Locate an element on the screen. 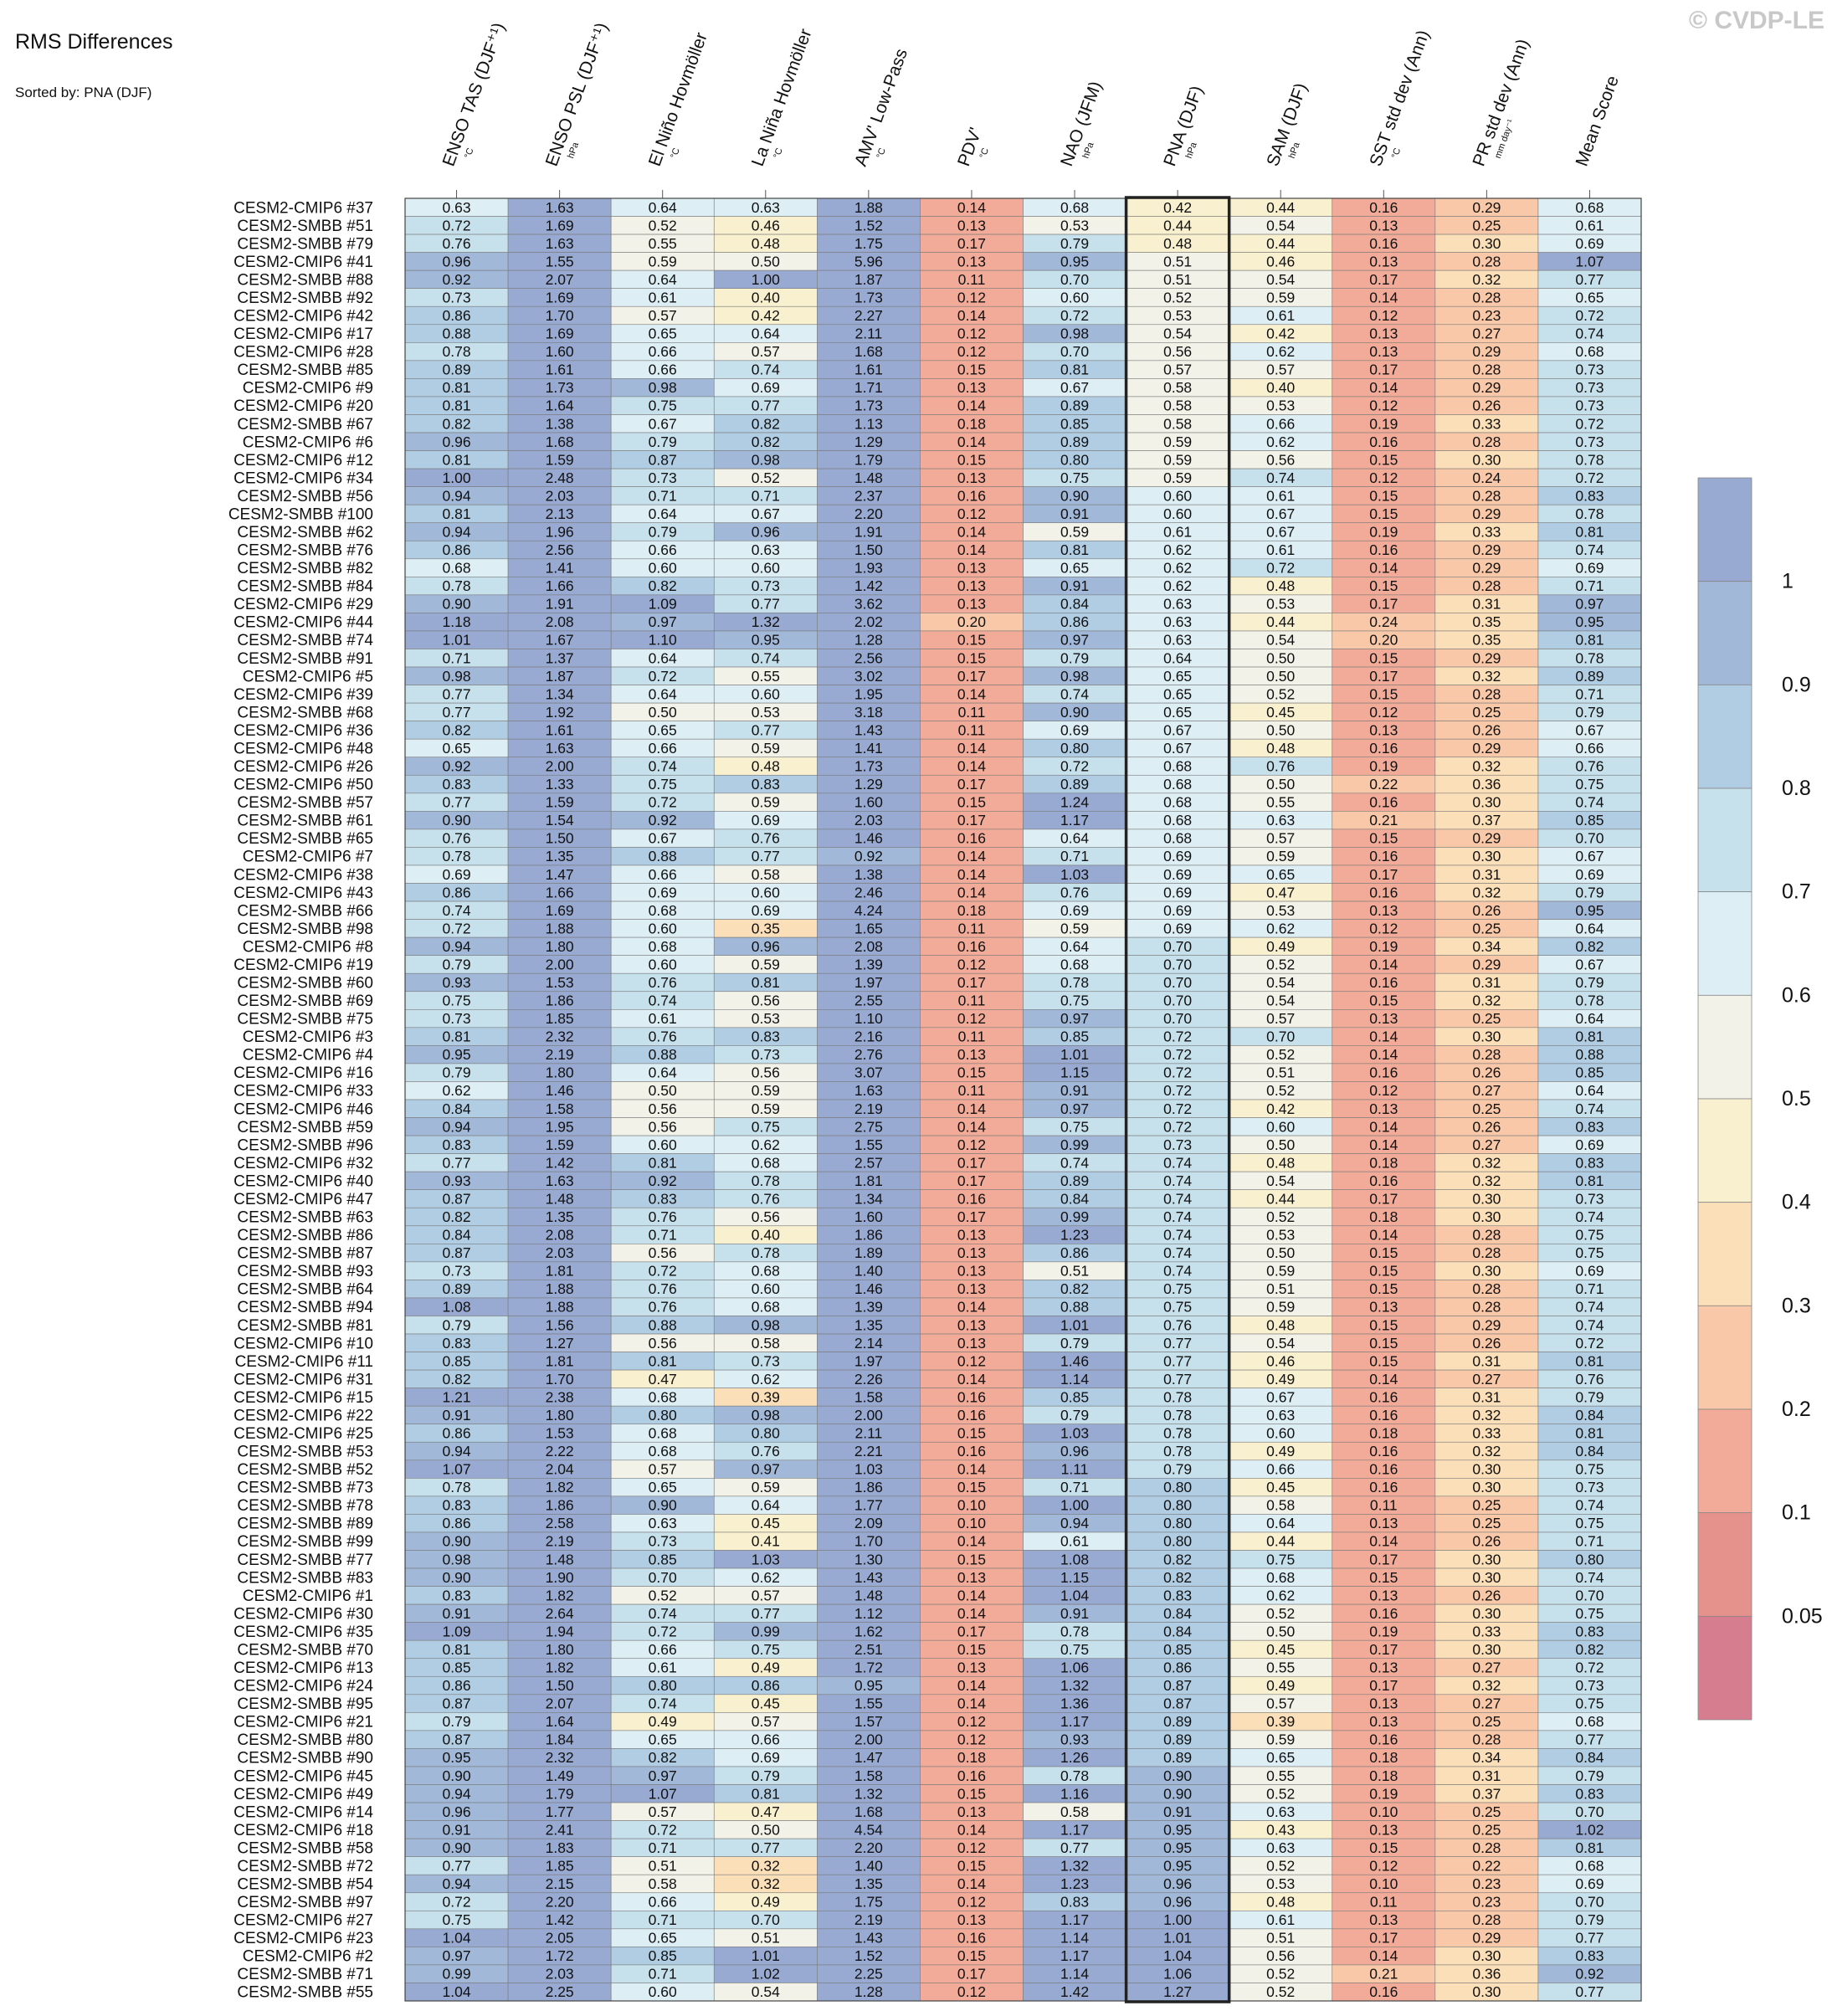 This screenshot has width=1832, height=2016. cell-value-label: 1.87 is located at coordinates (560, 677).